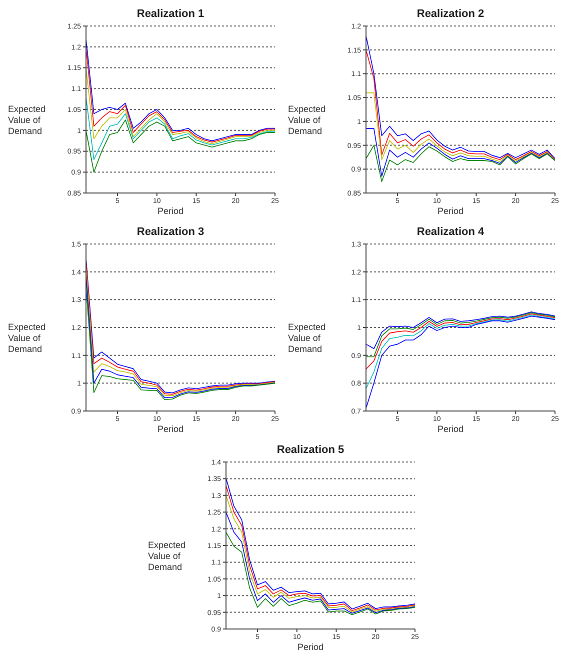  I want to click on chart-title: Realization 5, so click(310, 451).